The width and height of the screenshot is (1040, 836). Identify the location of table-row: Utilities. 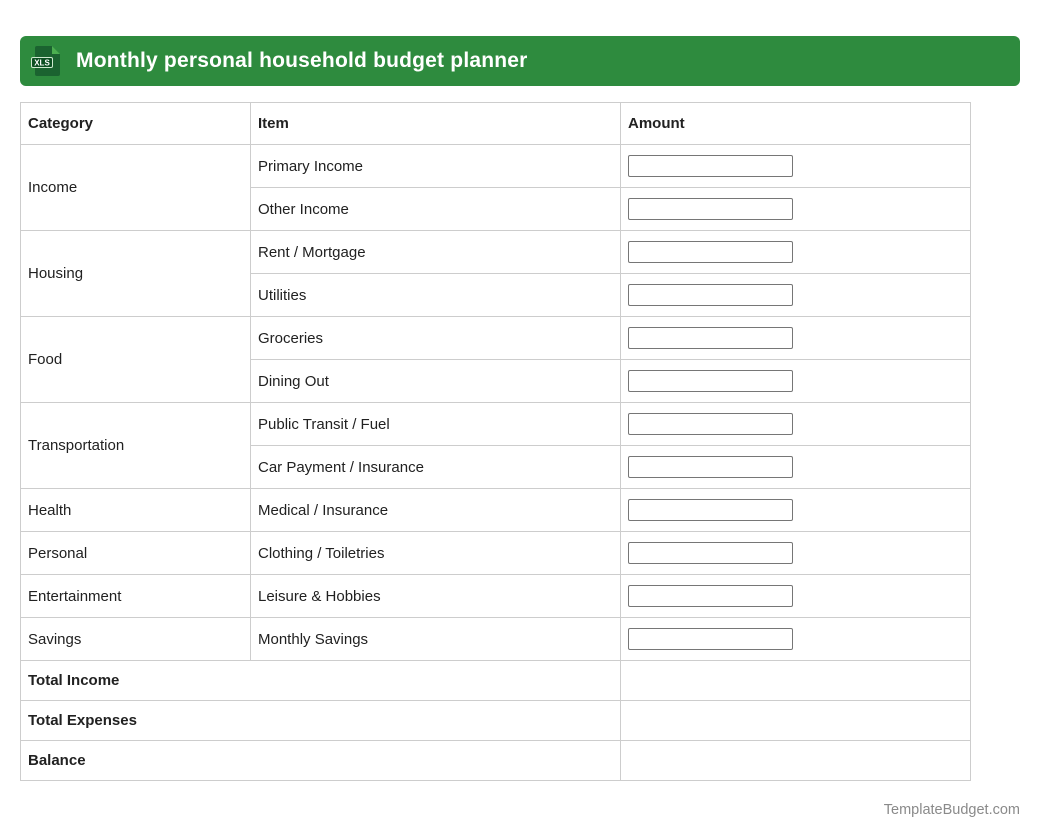
(496, 295).